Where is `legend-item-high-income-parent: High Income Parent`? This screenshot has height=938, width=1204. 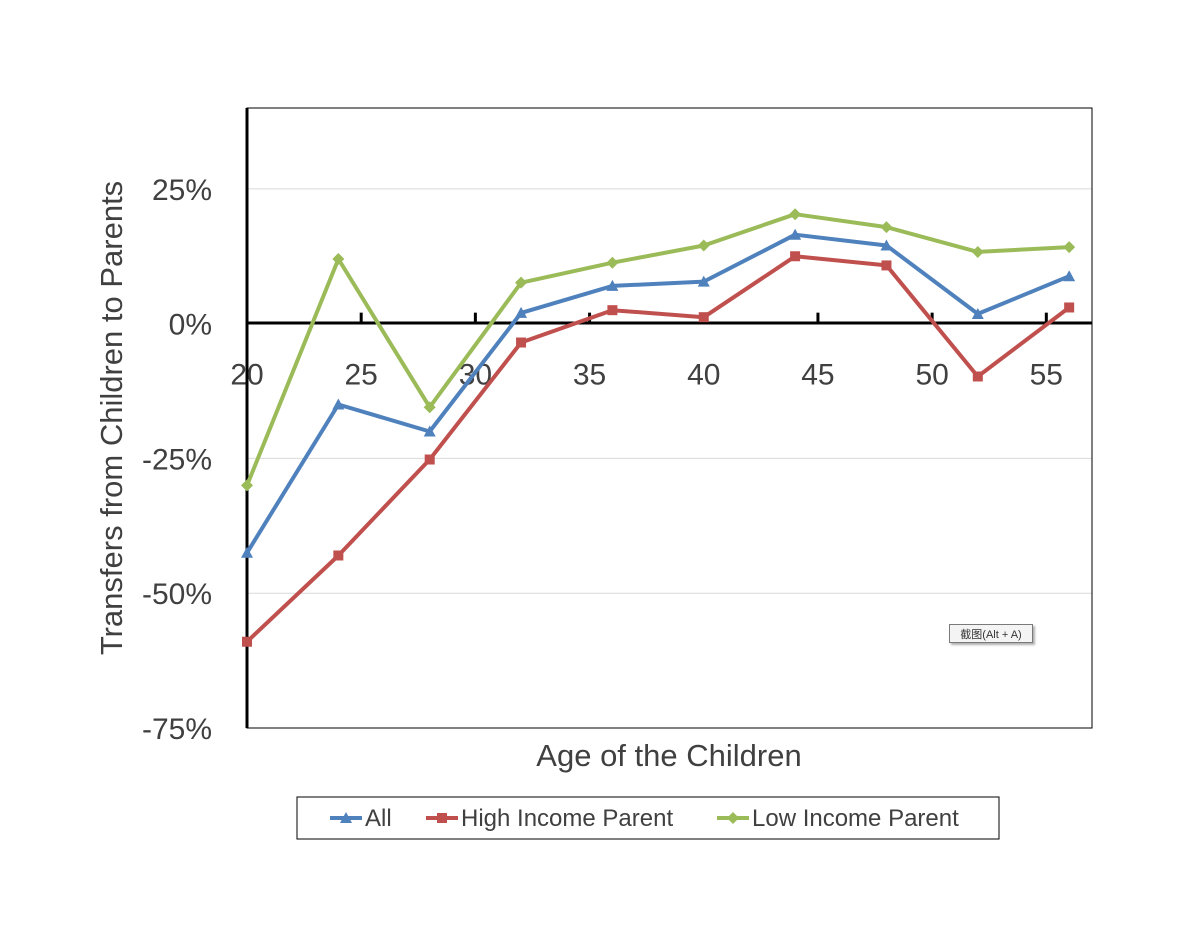 legend-item-high-income-parent: High Income Parent is located at coordinates (549, 818).